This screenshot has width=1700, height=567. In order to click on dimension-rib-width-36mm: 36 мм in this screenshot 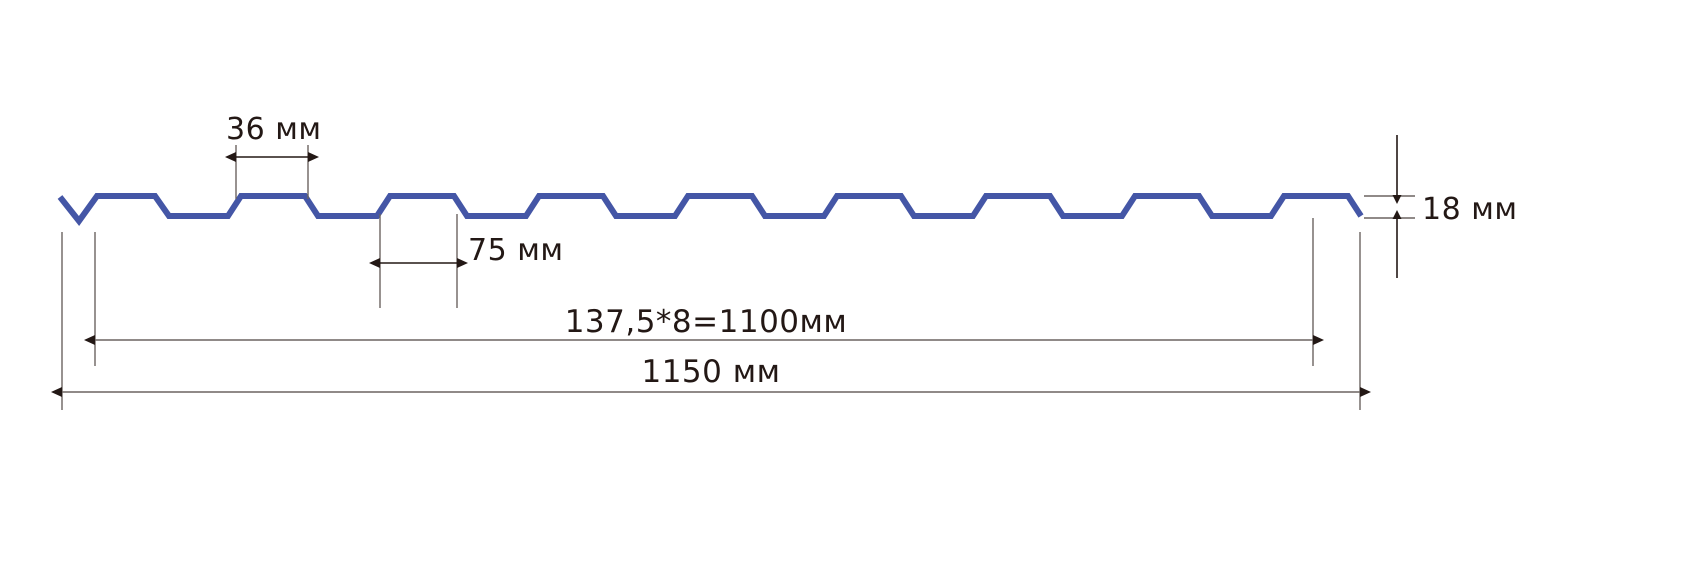, I will do `click(273, 155)`.